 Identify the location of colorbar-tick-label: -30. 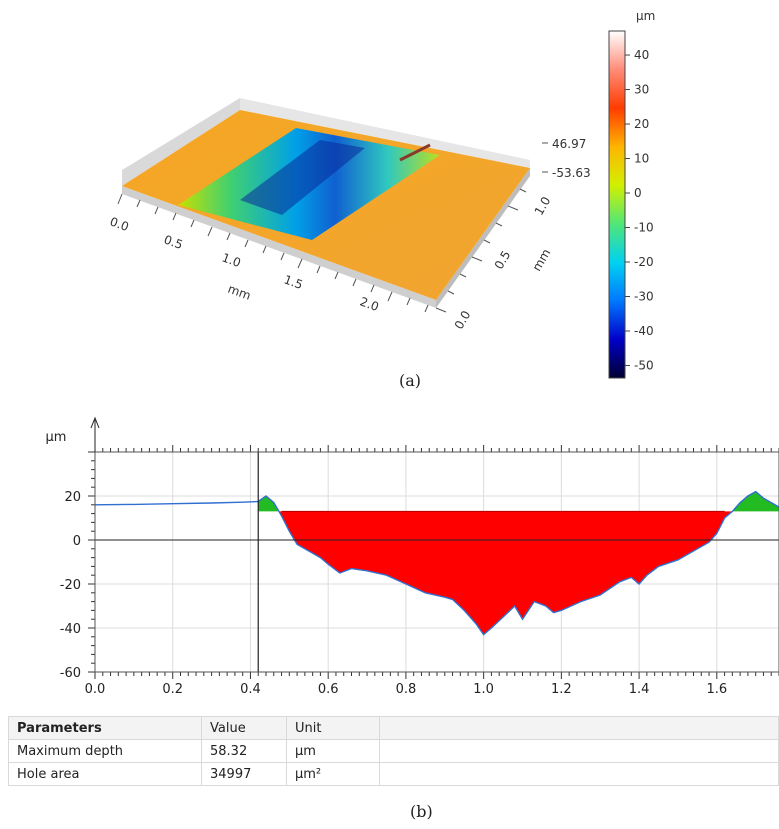
(644, 296).